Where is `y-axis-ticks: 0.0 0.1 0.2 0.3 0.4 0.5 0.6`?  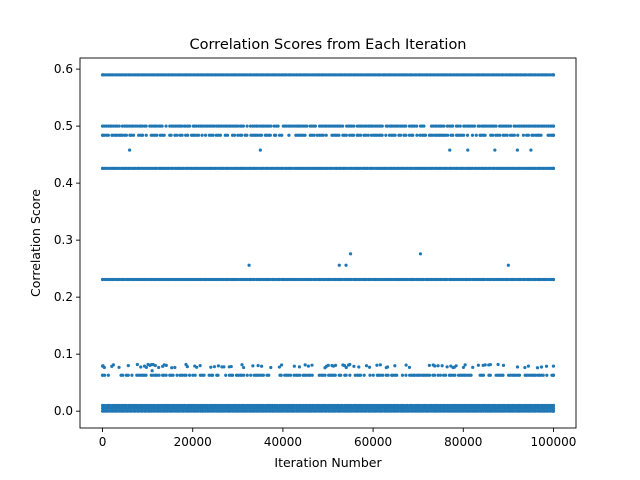 y-axis-ticks: 0.0 0.1 0.2 0.3 0.4 0.5 0.6 is located at coordinates (67, 240).